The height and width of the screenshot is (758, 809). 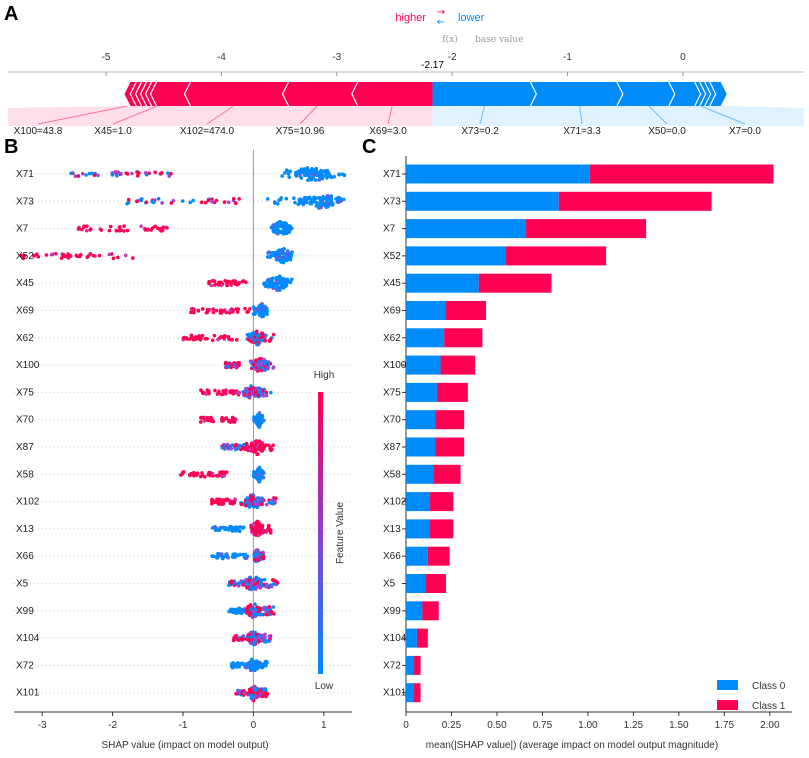 What do you see at coordinates (388, 131) in the screenshot?
I see `force-feature-label: X69=3.0` at bounding box center [388, 131].